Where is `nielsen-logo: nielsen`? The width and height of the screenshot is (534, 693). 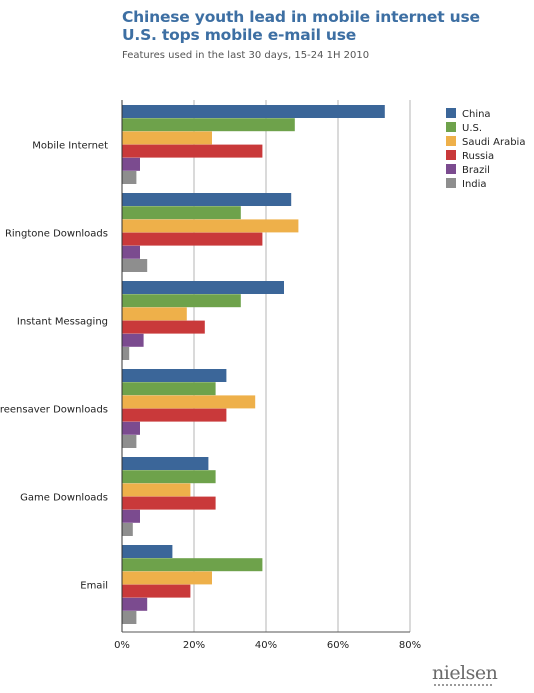
nielsen-logo: nielsen is located at coordinates (465, 673).